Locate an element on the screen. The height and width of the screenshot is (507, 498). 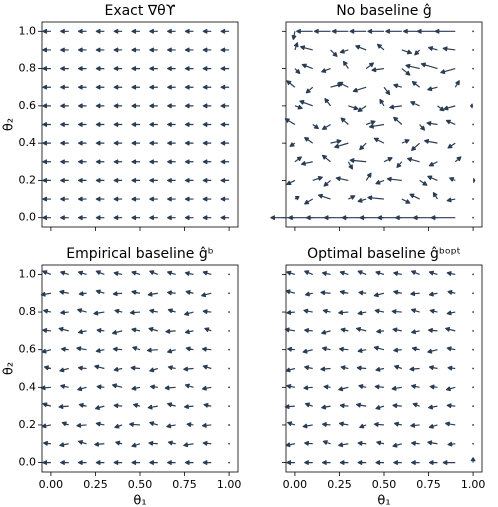
y-tick-label: 0.0 is located at coordinates (28, 217).